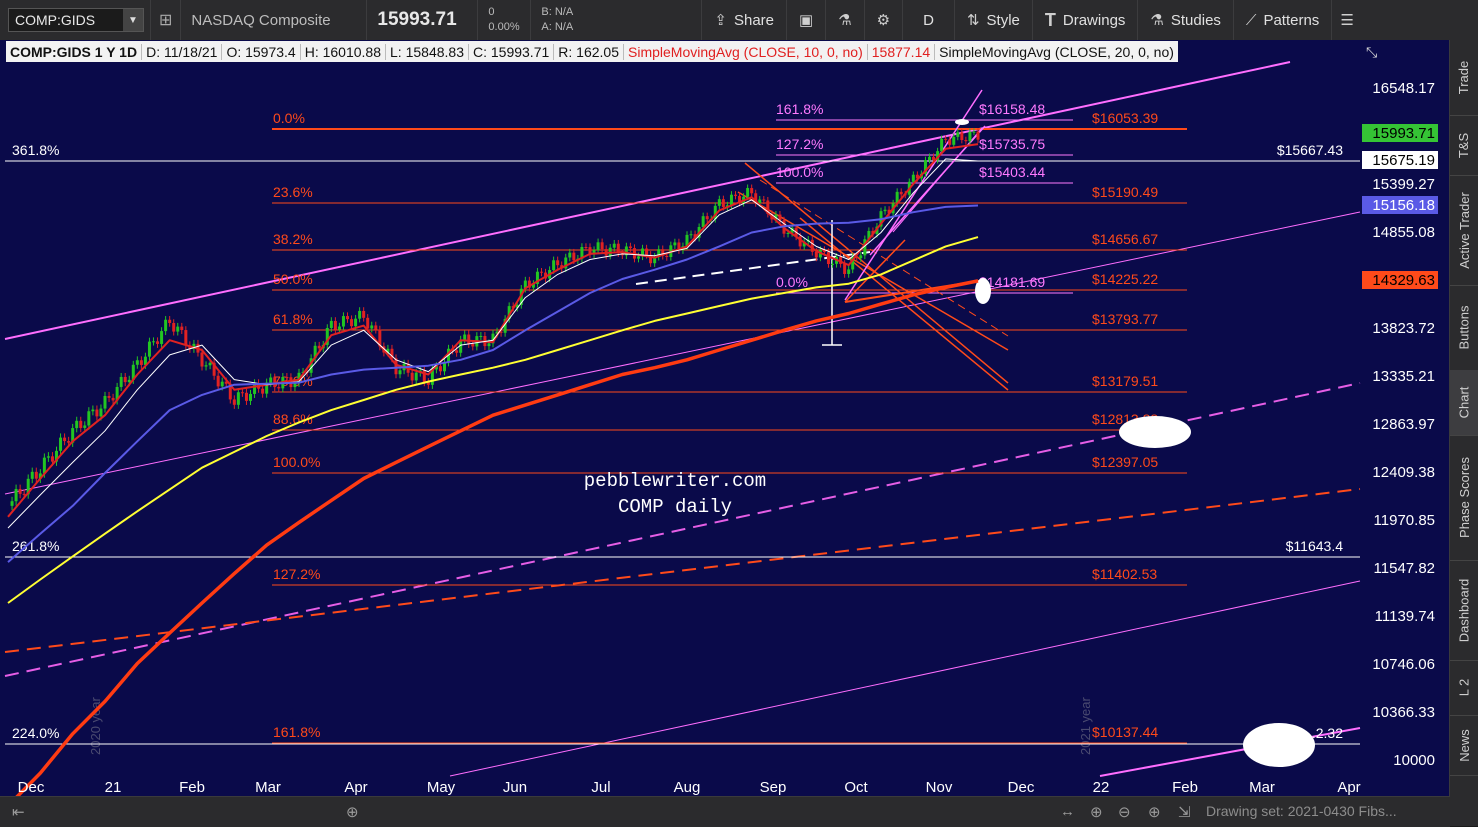  Describe the element at coordinates (617, 20) in the screenshot. I see `bid-ask-cell: B: N/A A: N/A` at that location.